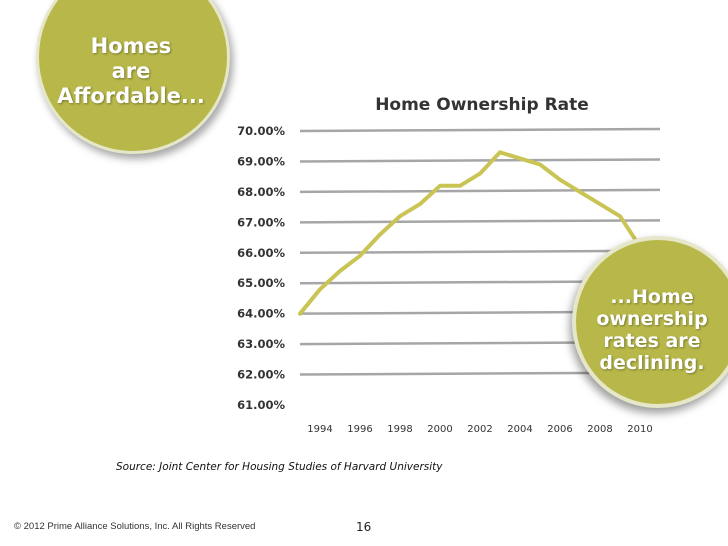 This screenshot has height=546, width=728. I want to click on x-tick-label: 2010, so click(639, 429).